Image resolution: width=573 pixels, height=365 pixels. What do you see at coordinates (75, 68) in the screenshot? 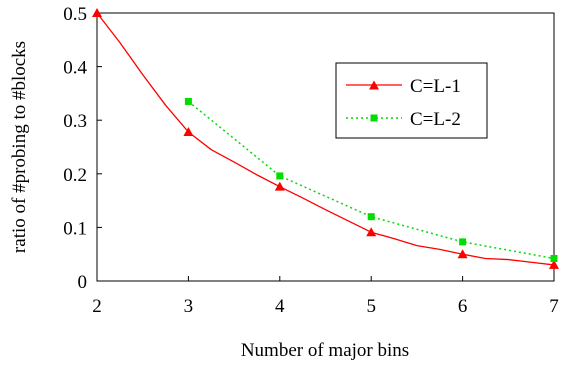
I see `y-tick-label: 0.4` at bounding box center [75, 68].